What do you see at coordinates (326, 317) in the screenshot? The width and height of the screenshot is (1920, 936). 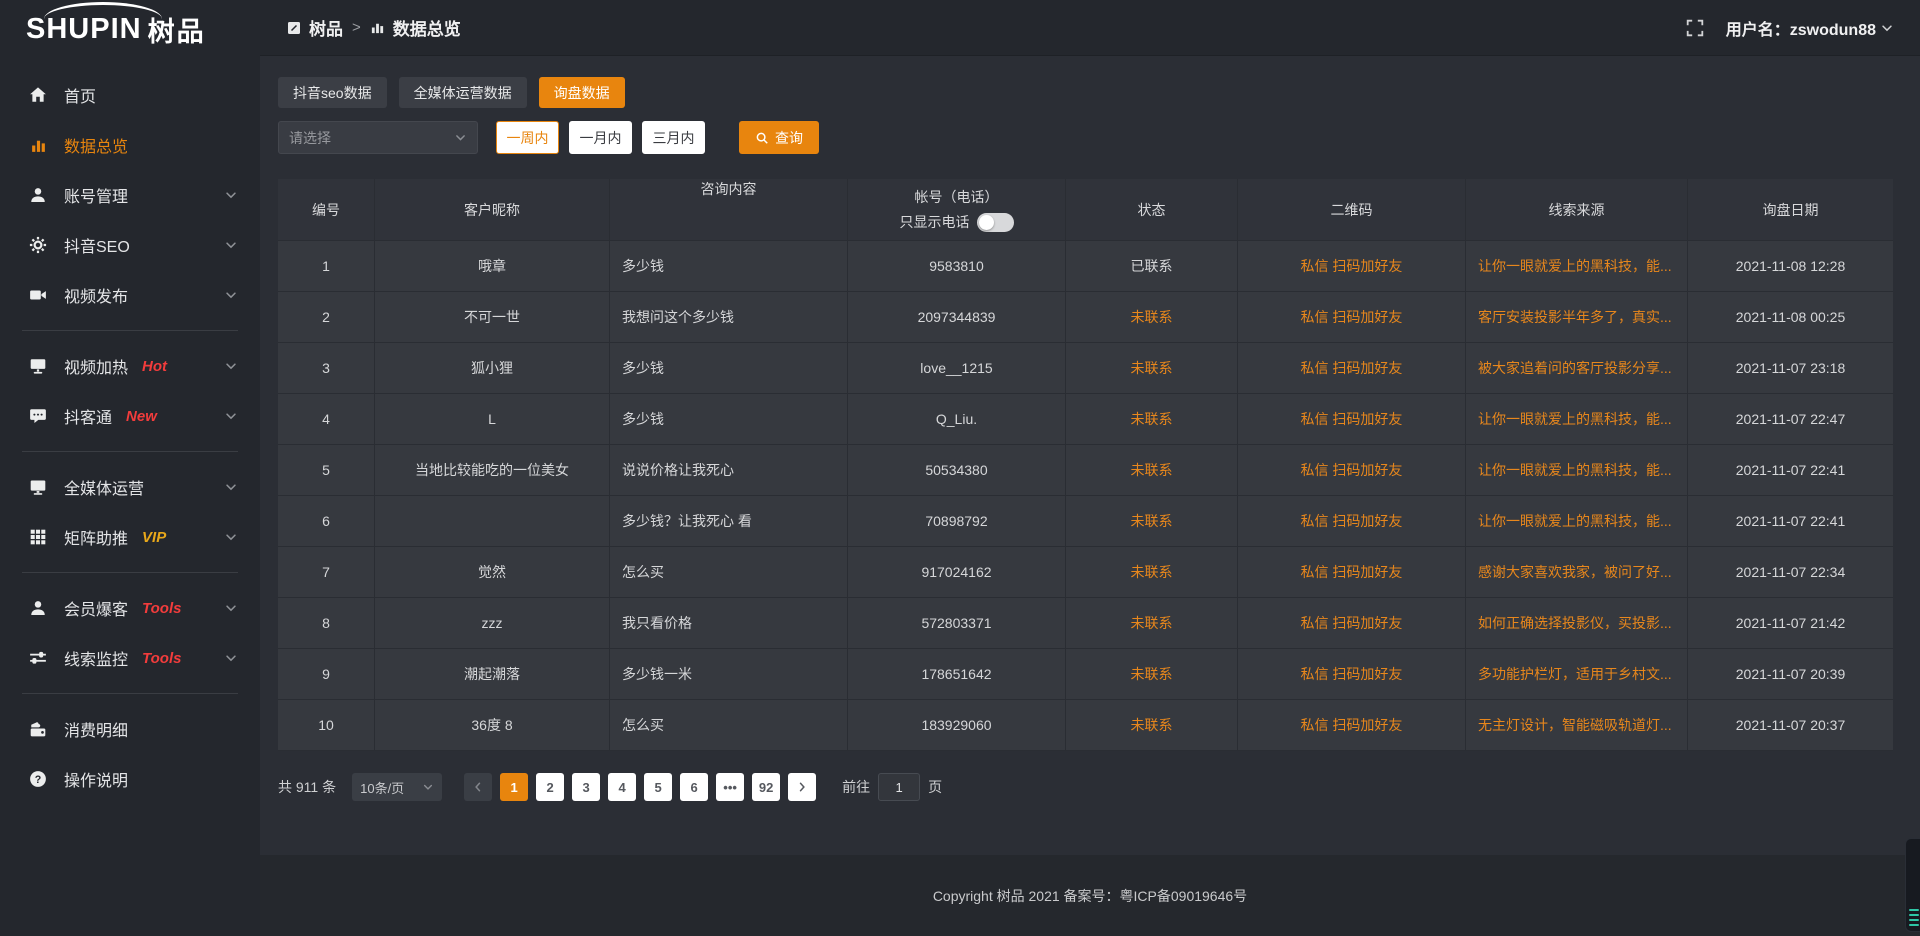 I see `cell-id: 2` at bounding box center [326, 317].